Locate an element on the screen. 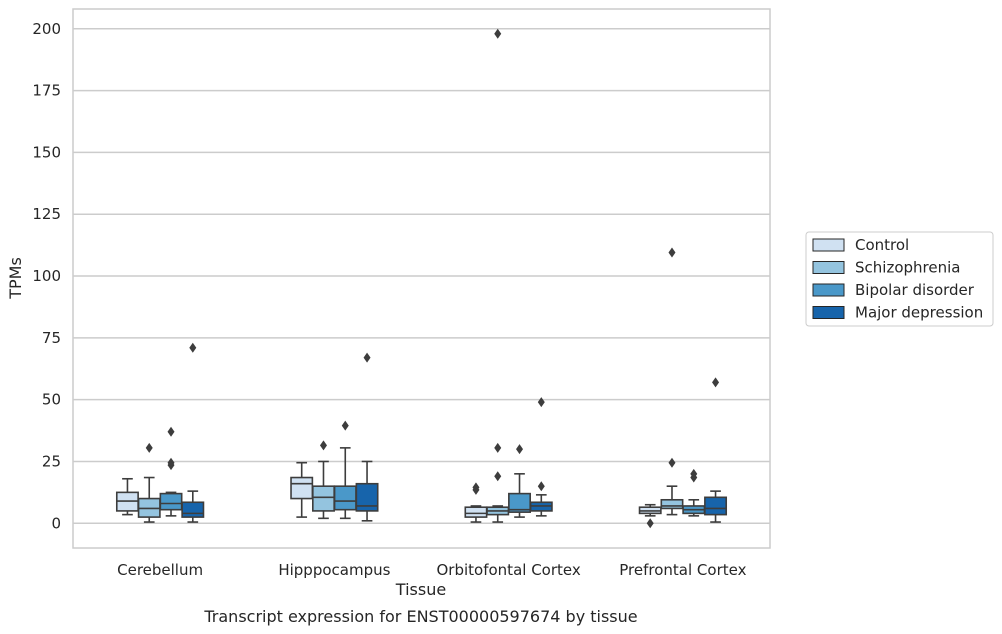  x-tick-label: Hipppocampus is located at coordinates (334, 570).